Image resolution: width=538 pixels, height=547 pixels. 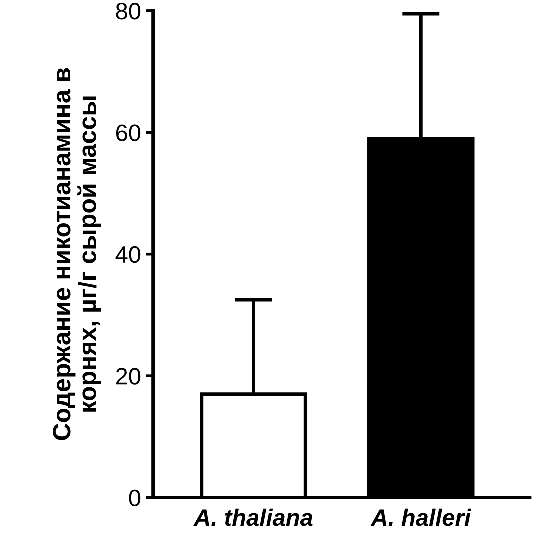 What do you see at coordinates (128, 11) in the screenshot?
I see `y-tick-label: 80` at bounding box center [128, 11].